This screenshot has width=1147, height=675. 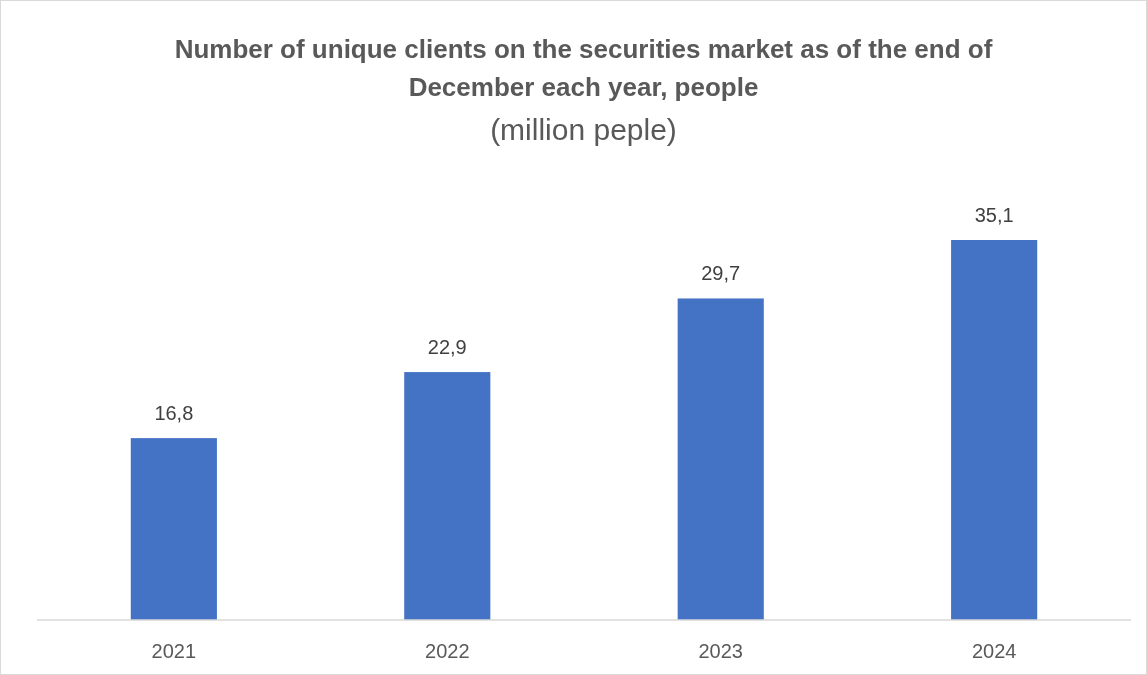 What do you see at coordinates (994, 215) in the screenshot?
I see `data-label: 35,1` at bounding box center [994, 215].